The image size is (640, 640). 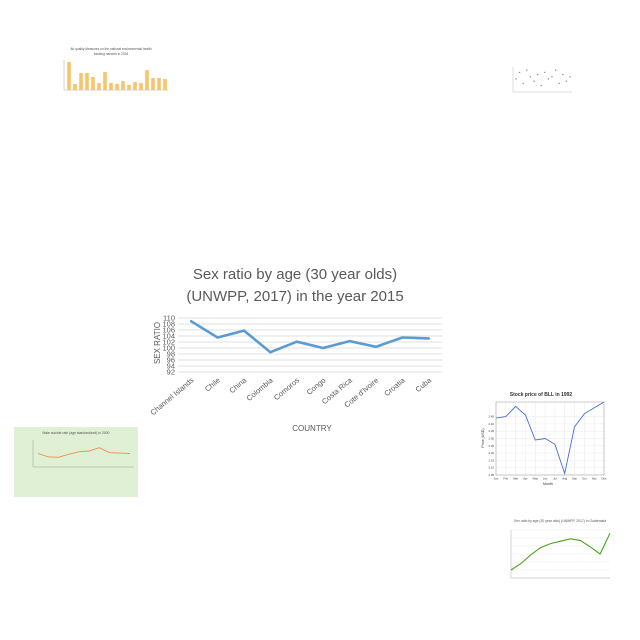 I want to click on thumb-stock-frame, so click(x=550, y=438).